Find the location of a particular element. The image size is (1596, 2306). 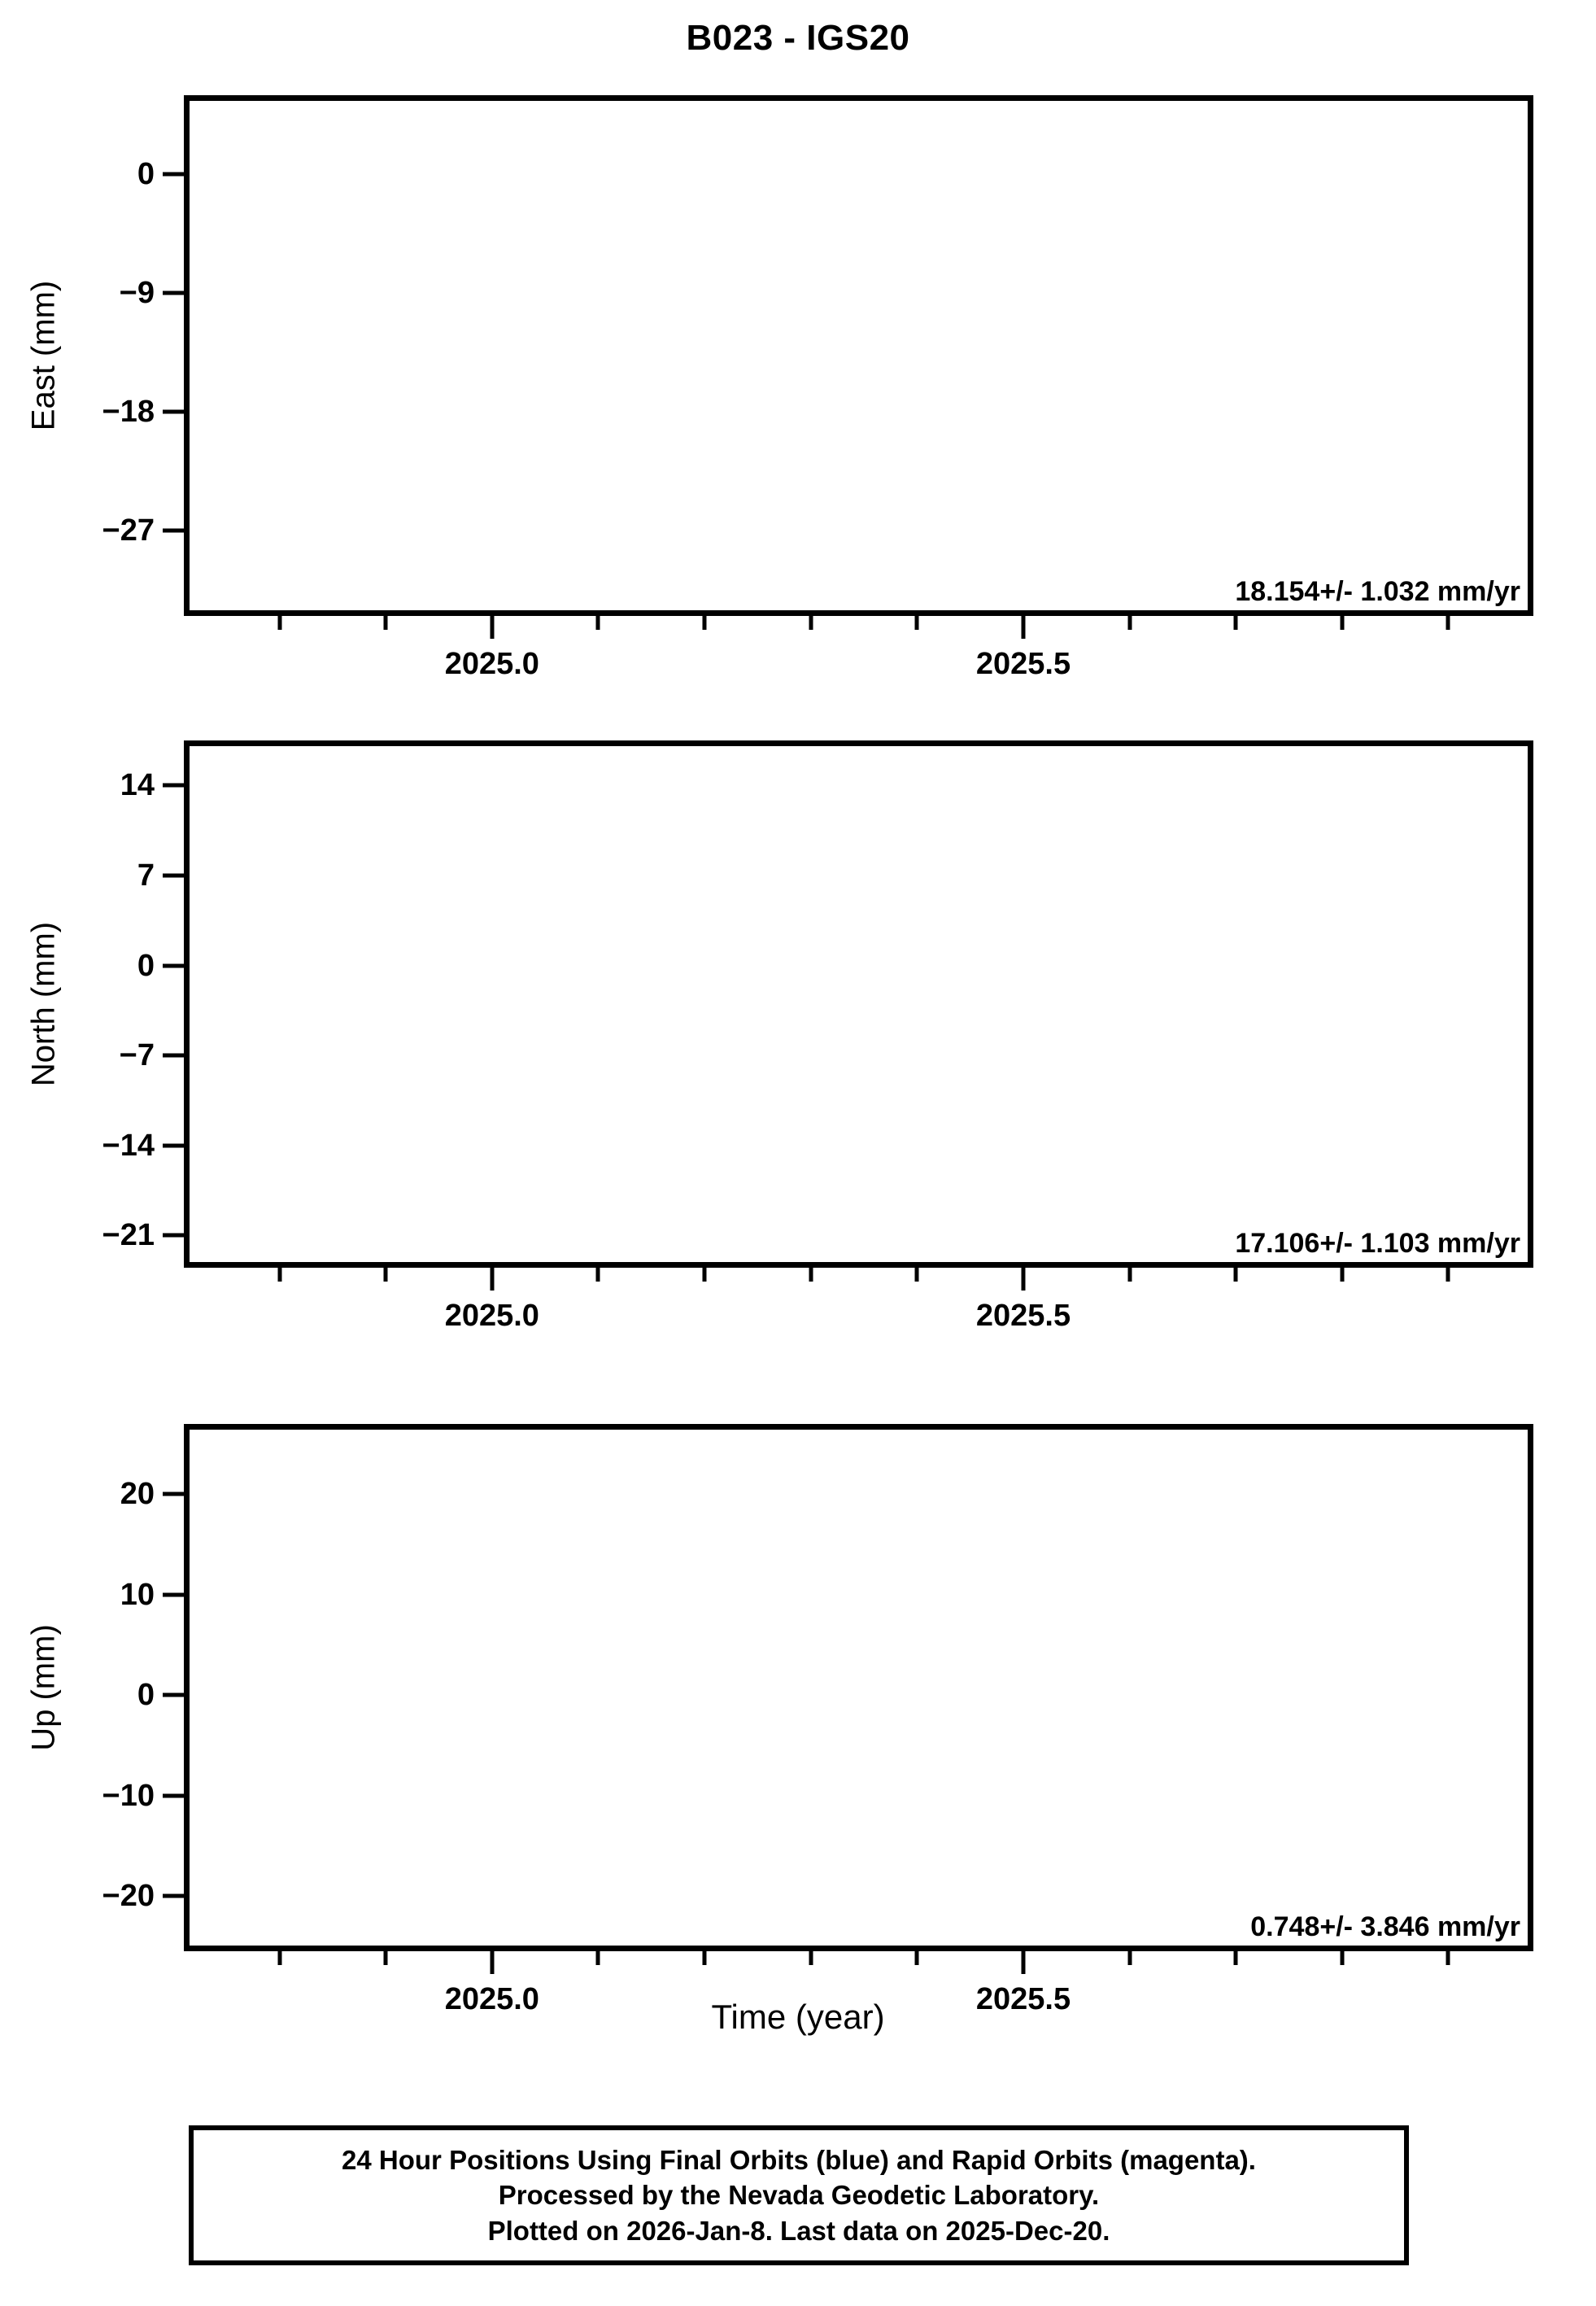

rate-annotation-up: 0.748+/- 3.846 mm/yr is located at coordinates (1385, 1926).